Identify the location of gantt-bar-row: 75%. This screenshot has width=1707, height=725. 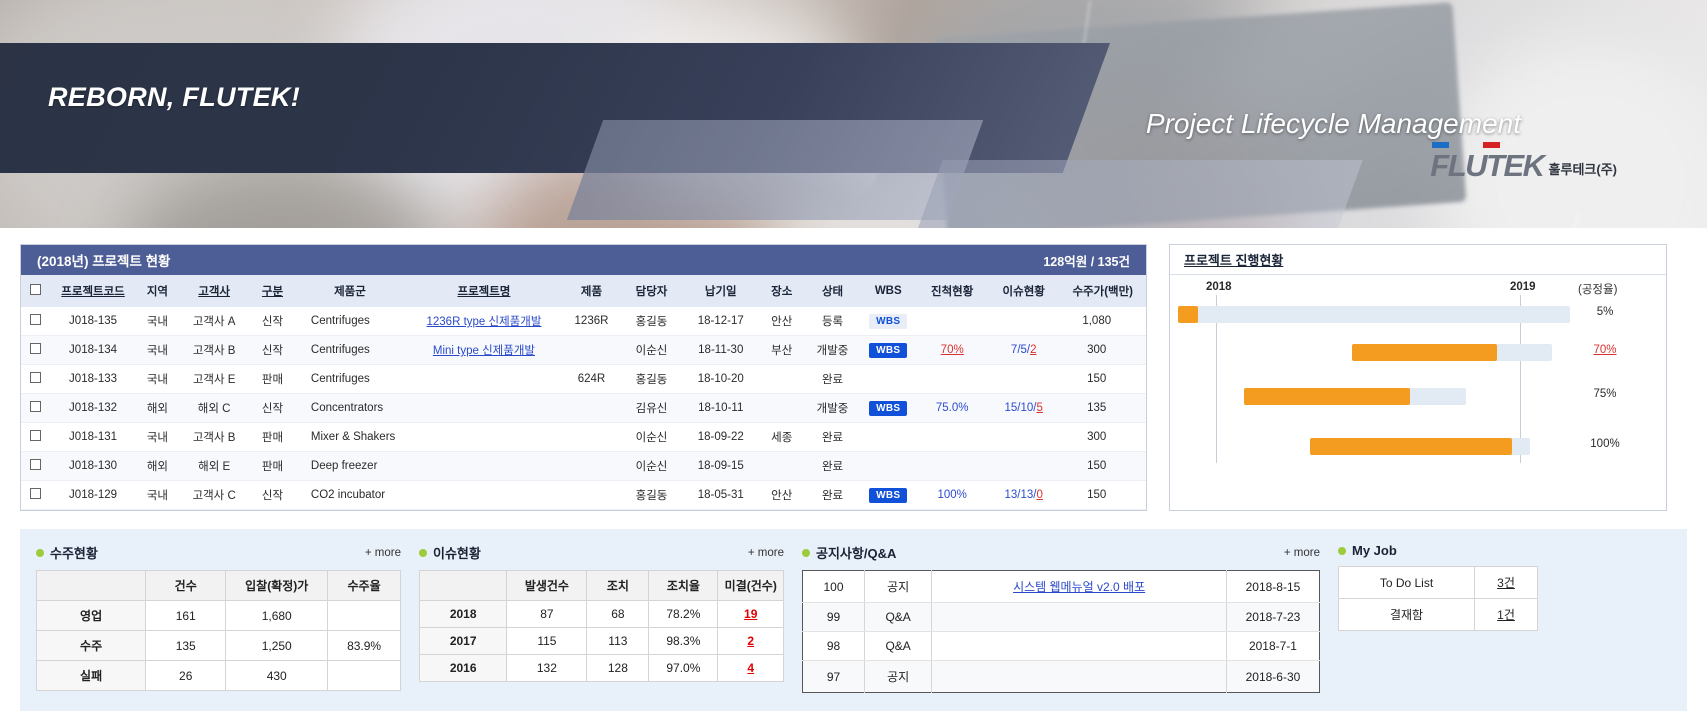
(1418, 397).